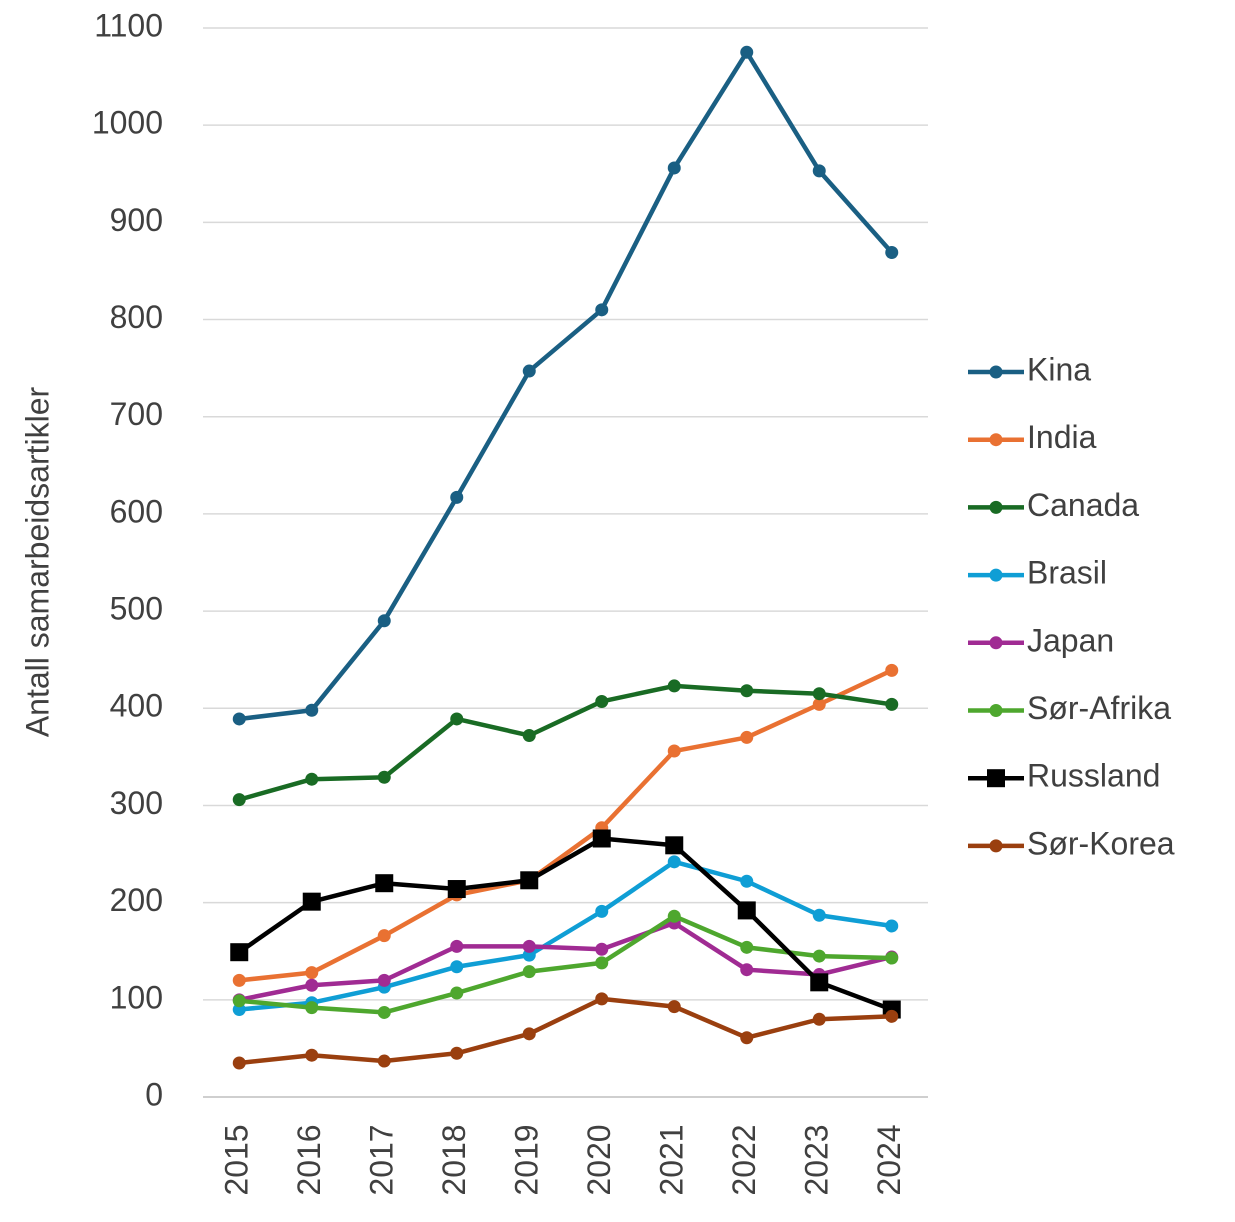 The image size is (1235, 1222). I want to click on x-tick-label: 2015, so click(237, 1159).